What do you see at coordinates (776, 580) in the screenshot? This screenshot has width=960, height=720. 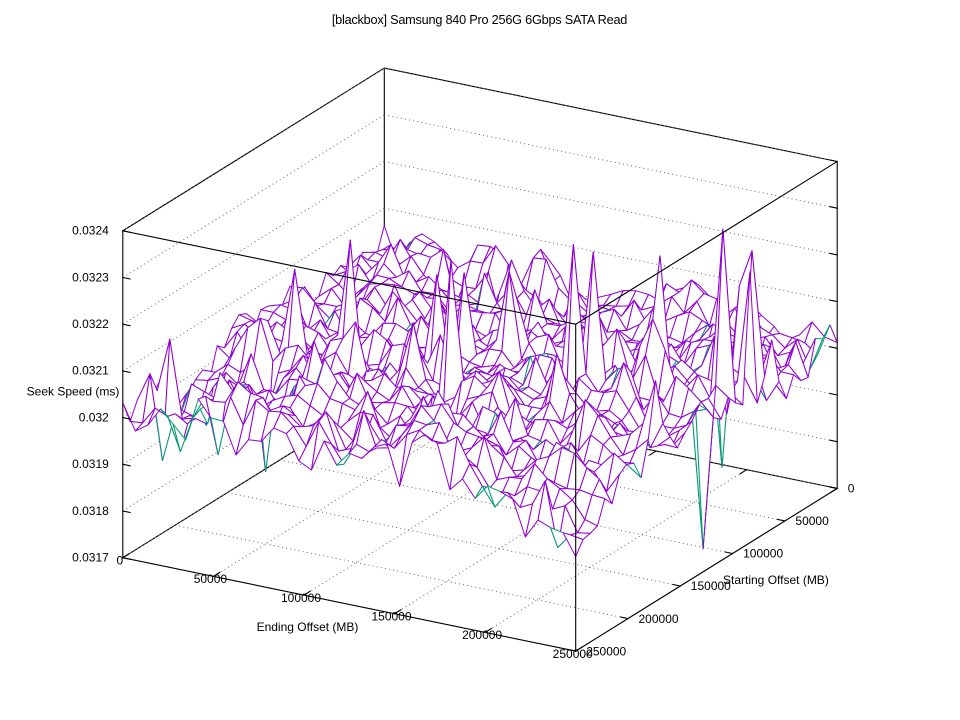 I see `svg-text: Starting Offset (MB)` at bounding box center [776, 580].